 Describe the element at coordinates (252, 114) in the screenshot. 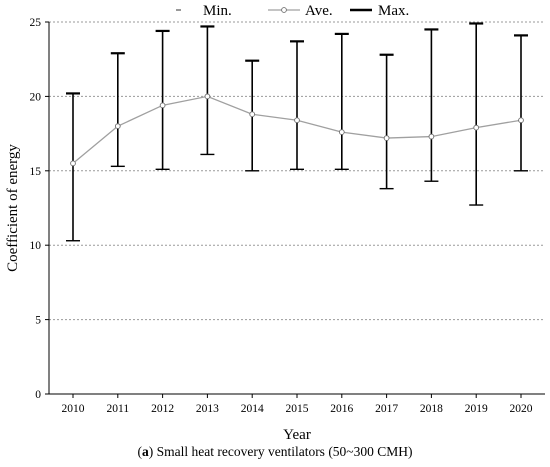

I see `average-point-2014` at that location.